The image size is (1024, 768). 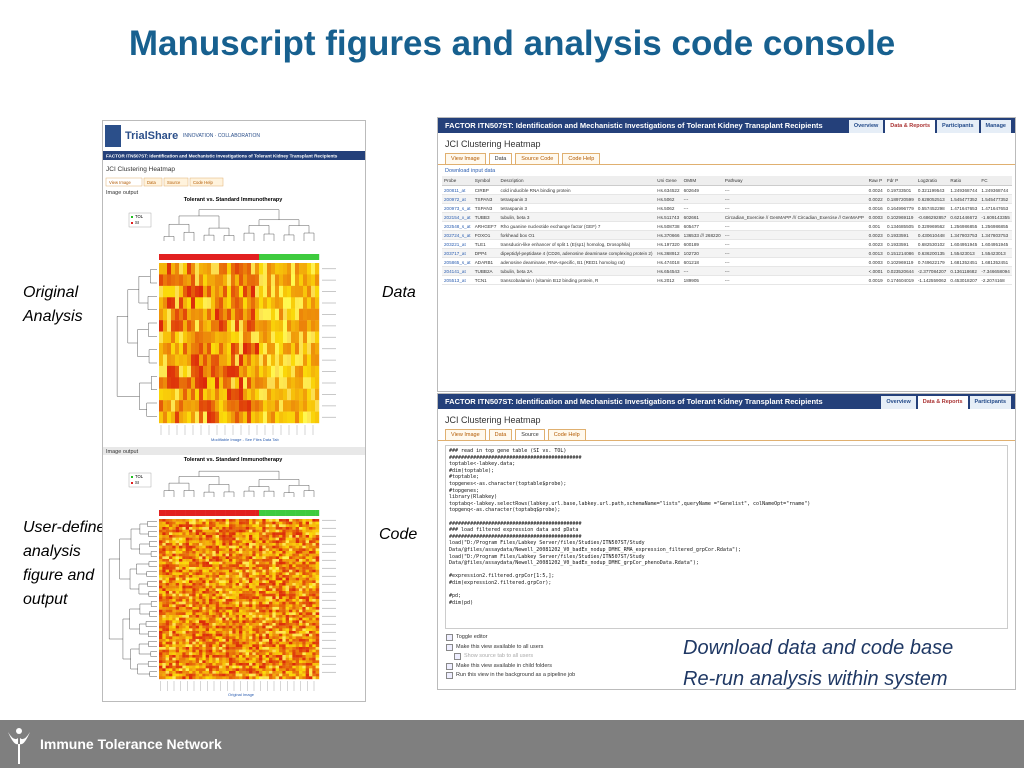 What do you see at coordinates (794, 190) in the screenshot?
I see `table-cell: ---` at bounding box center [794, 190].